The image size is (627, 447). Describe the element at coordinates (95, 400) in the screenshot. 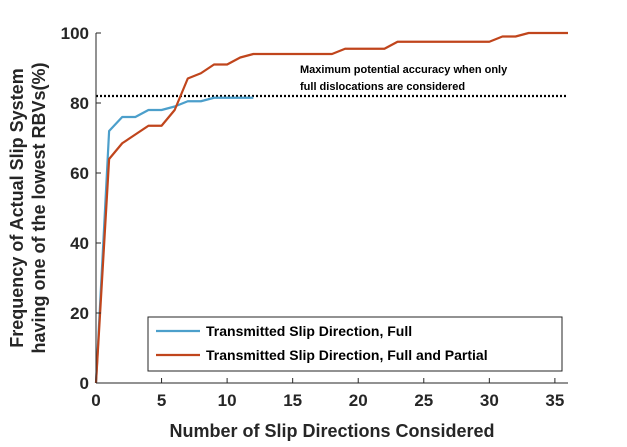

I see `x-tick-label: 0` at that location.